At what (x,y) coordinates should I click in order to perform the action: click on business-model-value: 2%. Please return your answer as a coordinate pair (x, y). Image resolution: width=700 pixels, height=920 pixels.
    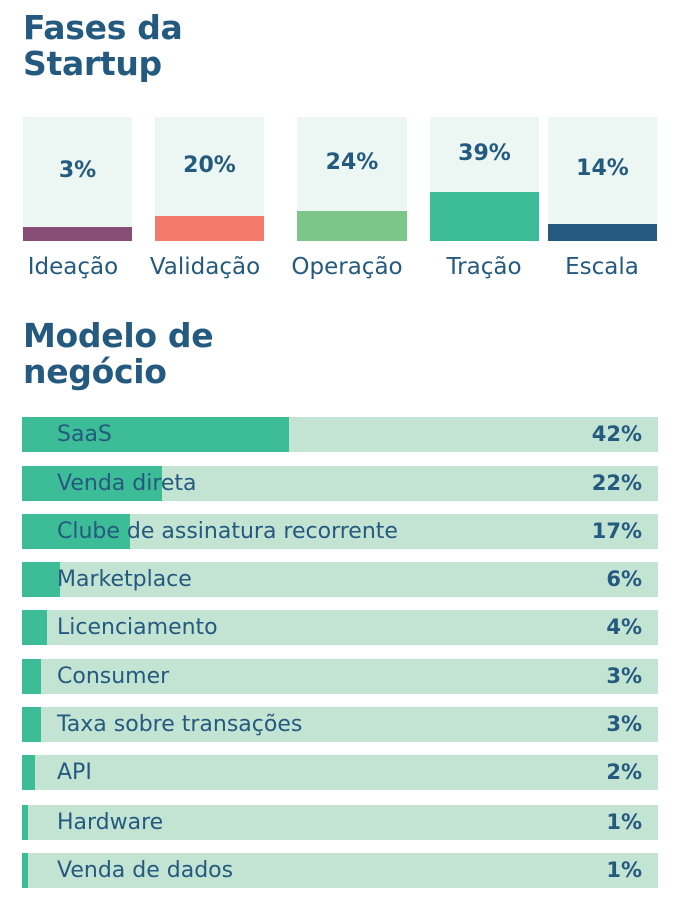
    Looking at the image, I should click on (624, 772).